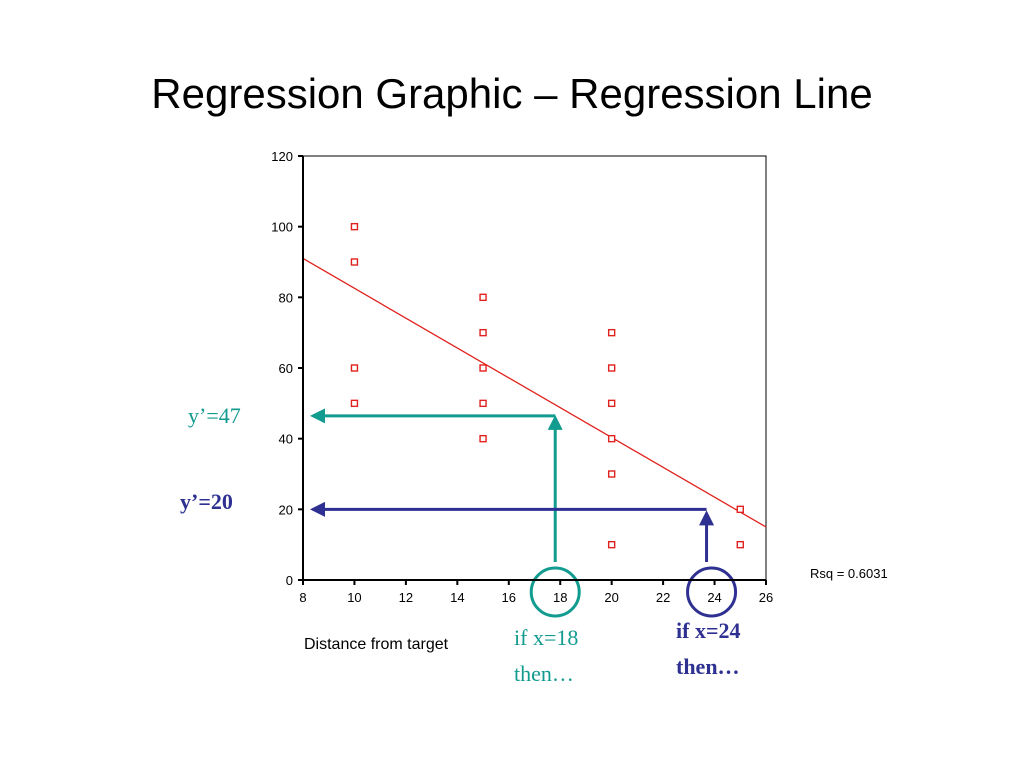  Describe the element at coordinates (714, 597) in the screenshot. I see `x-tick-label: 24` at that location.